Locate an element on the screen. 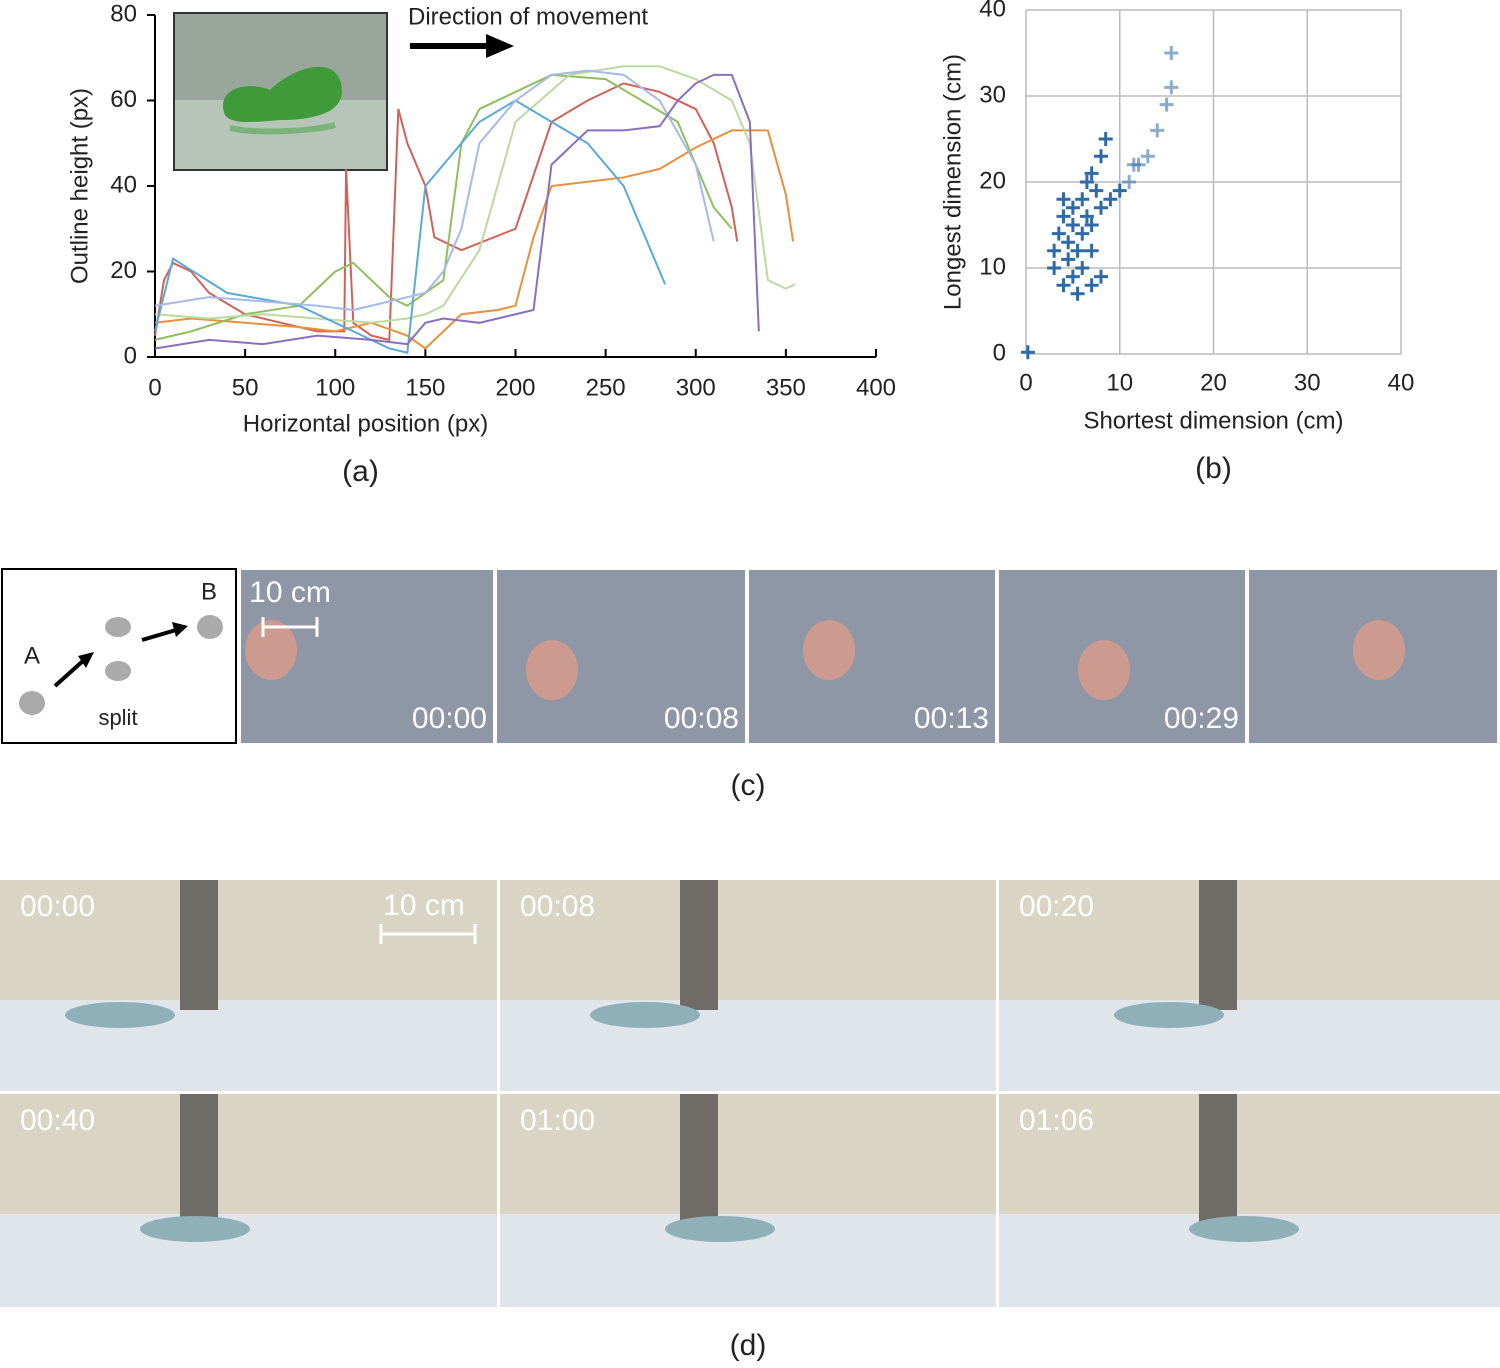 The width and height of the screenshot is (1500, 1368). diagram-label: split is located at coordinates (117, 717).